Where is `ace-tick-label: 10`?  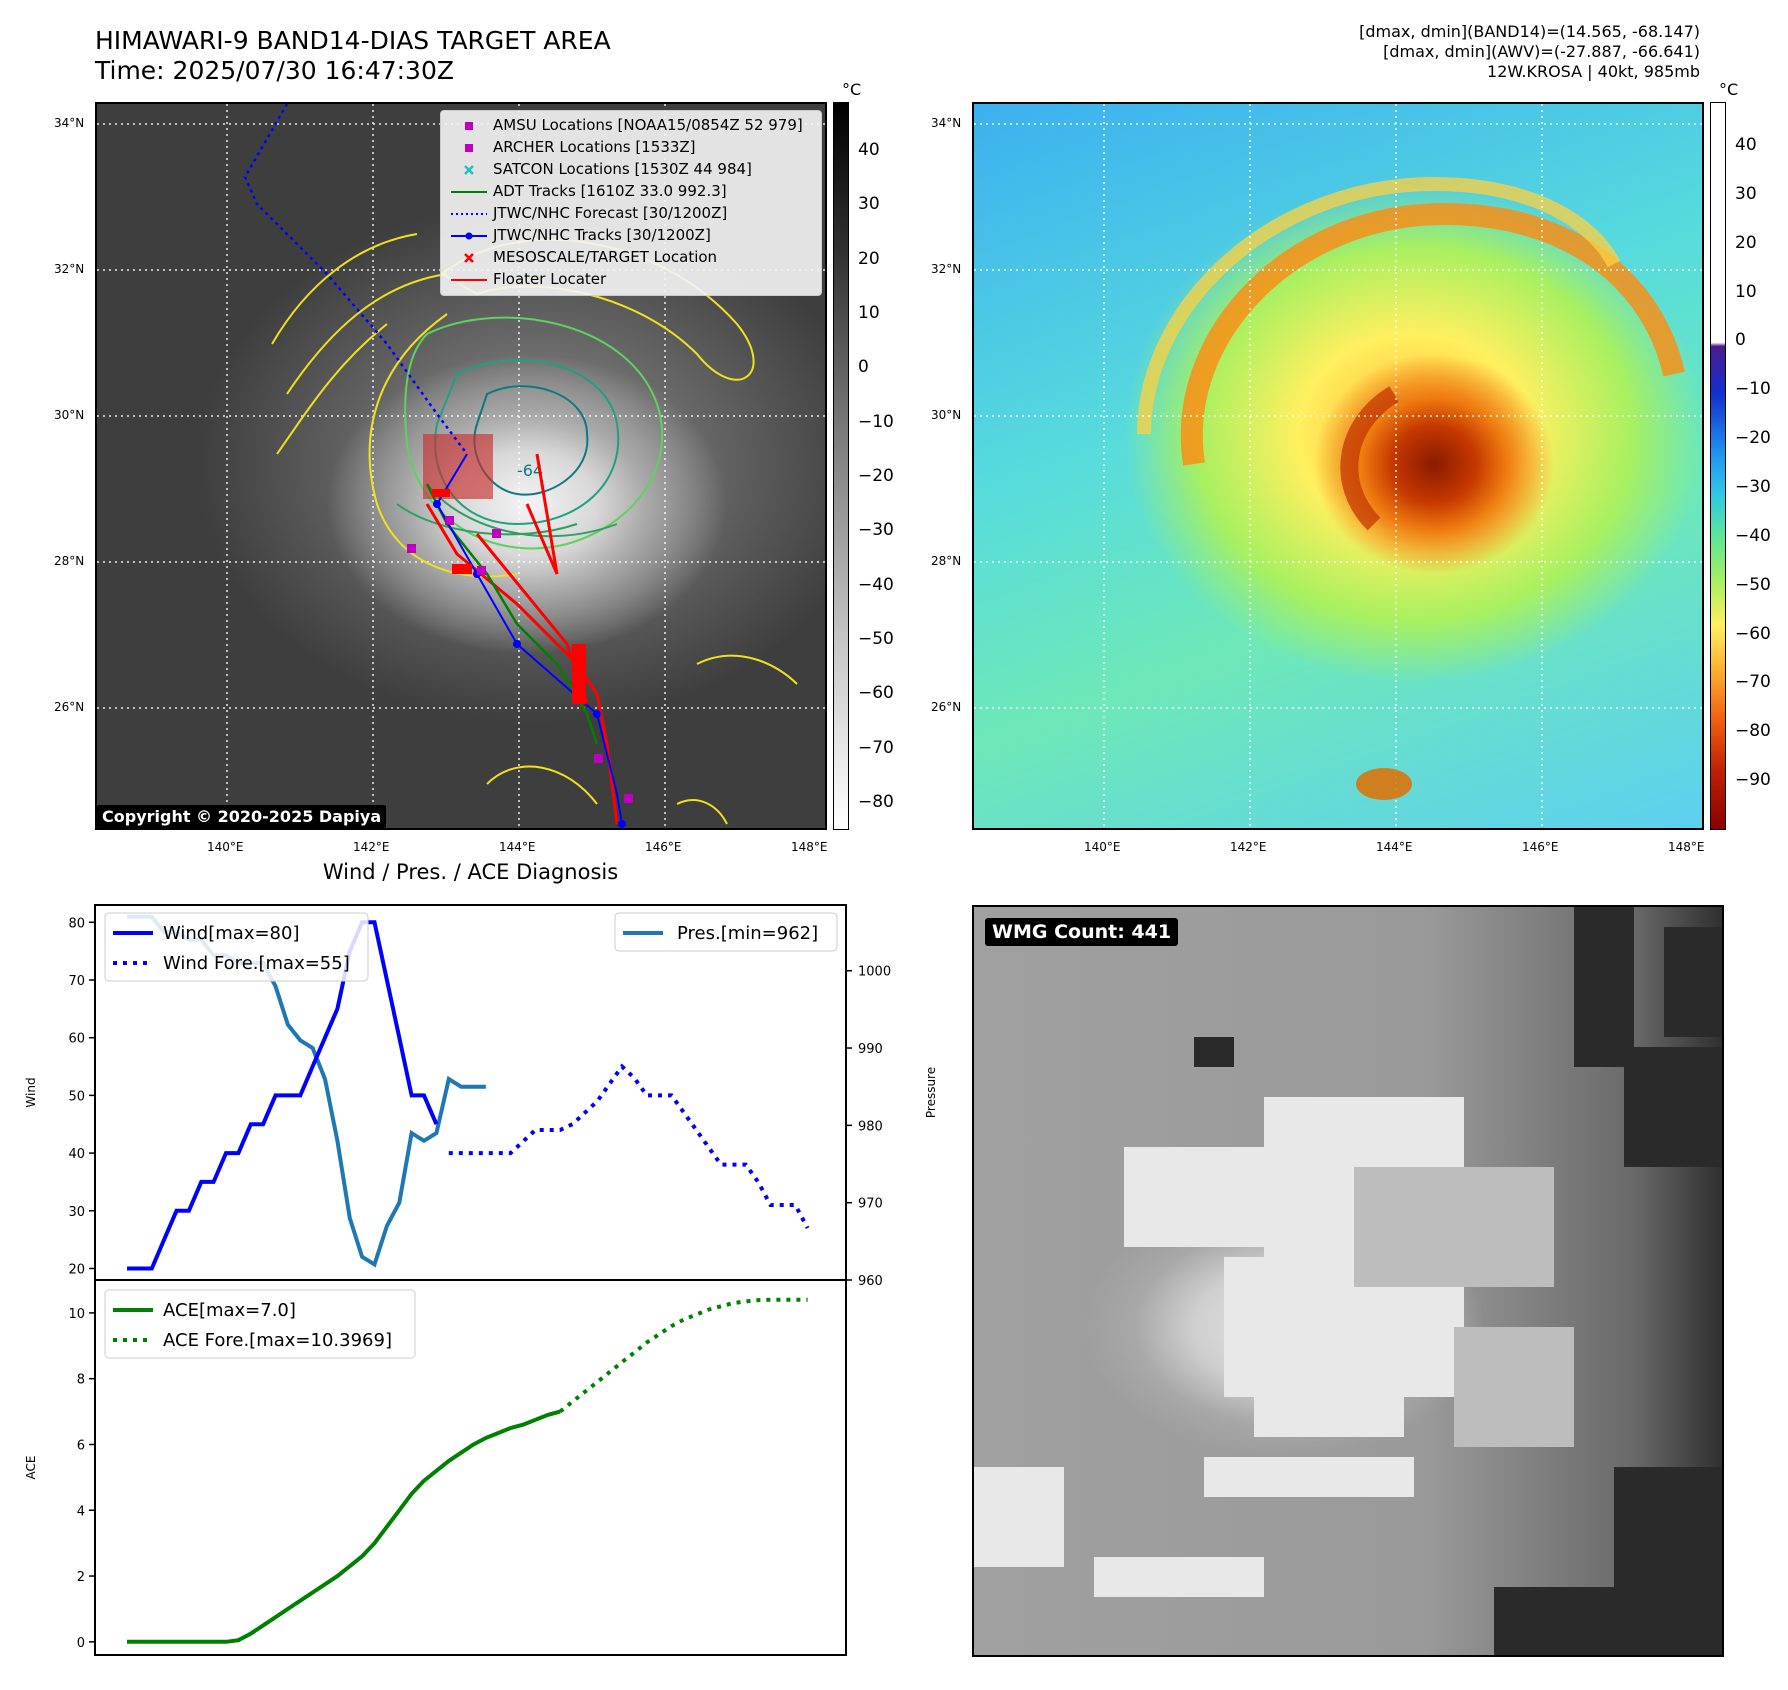 ace-tick-label: 10 is located at coordinates (76, 1314).